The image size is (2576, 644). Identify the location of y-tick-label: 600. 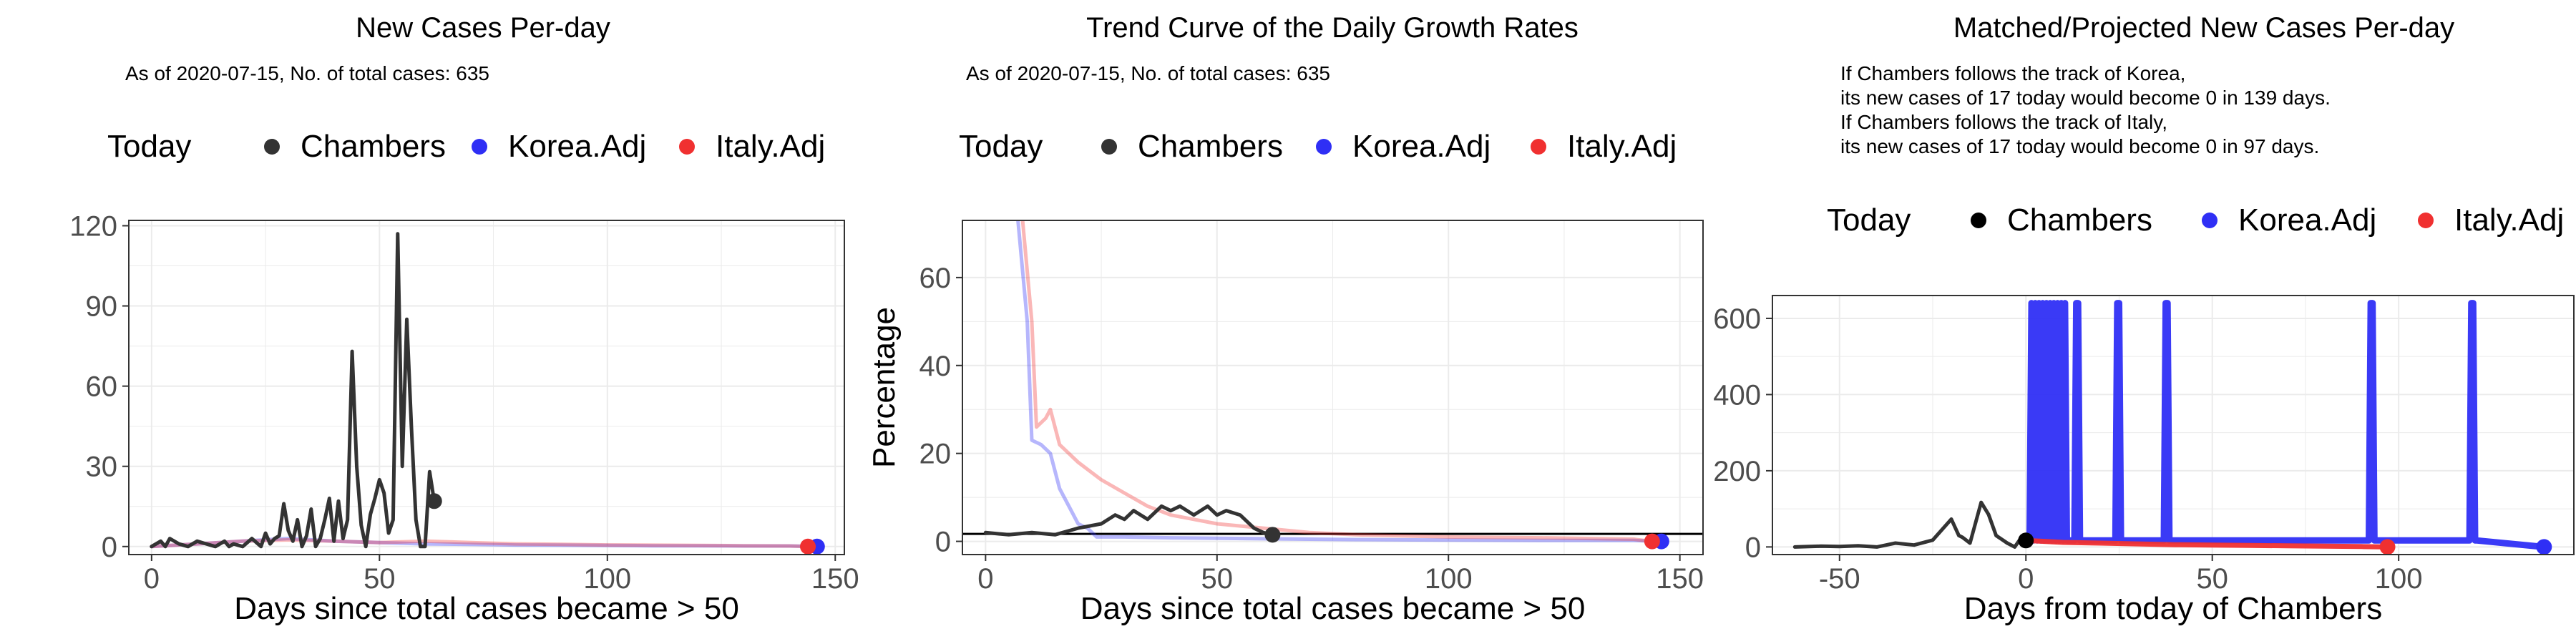
(1737, 319).